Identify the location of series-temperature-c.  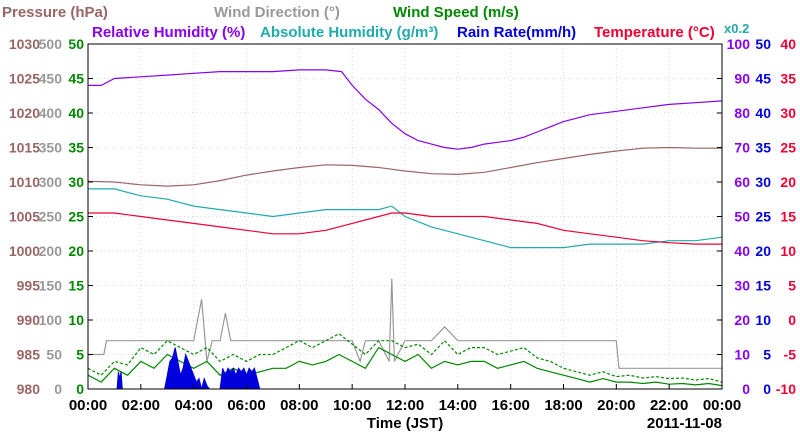
(405, 228).